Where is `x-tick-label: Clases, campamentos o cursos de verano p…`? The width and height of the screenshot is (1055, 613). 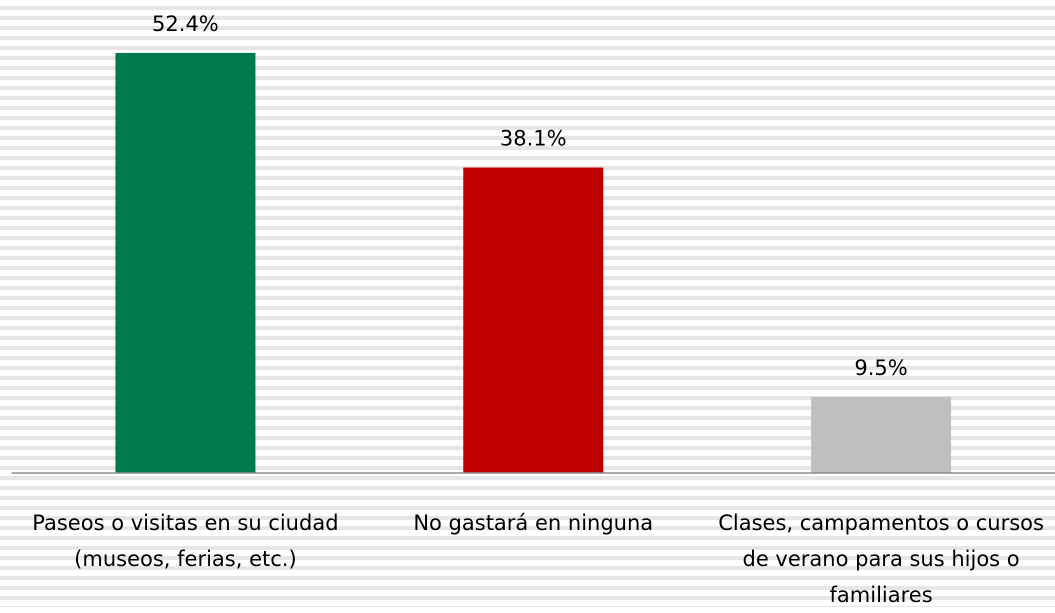
x-tick-label: Clases, campamentos o cursos de verano p… is located at coordinates (881, 559).